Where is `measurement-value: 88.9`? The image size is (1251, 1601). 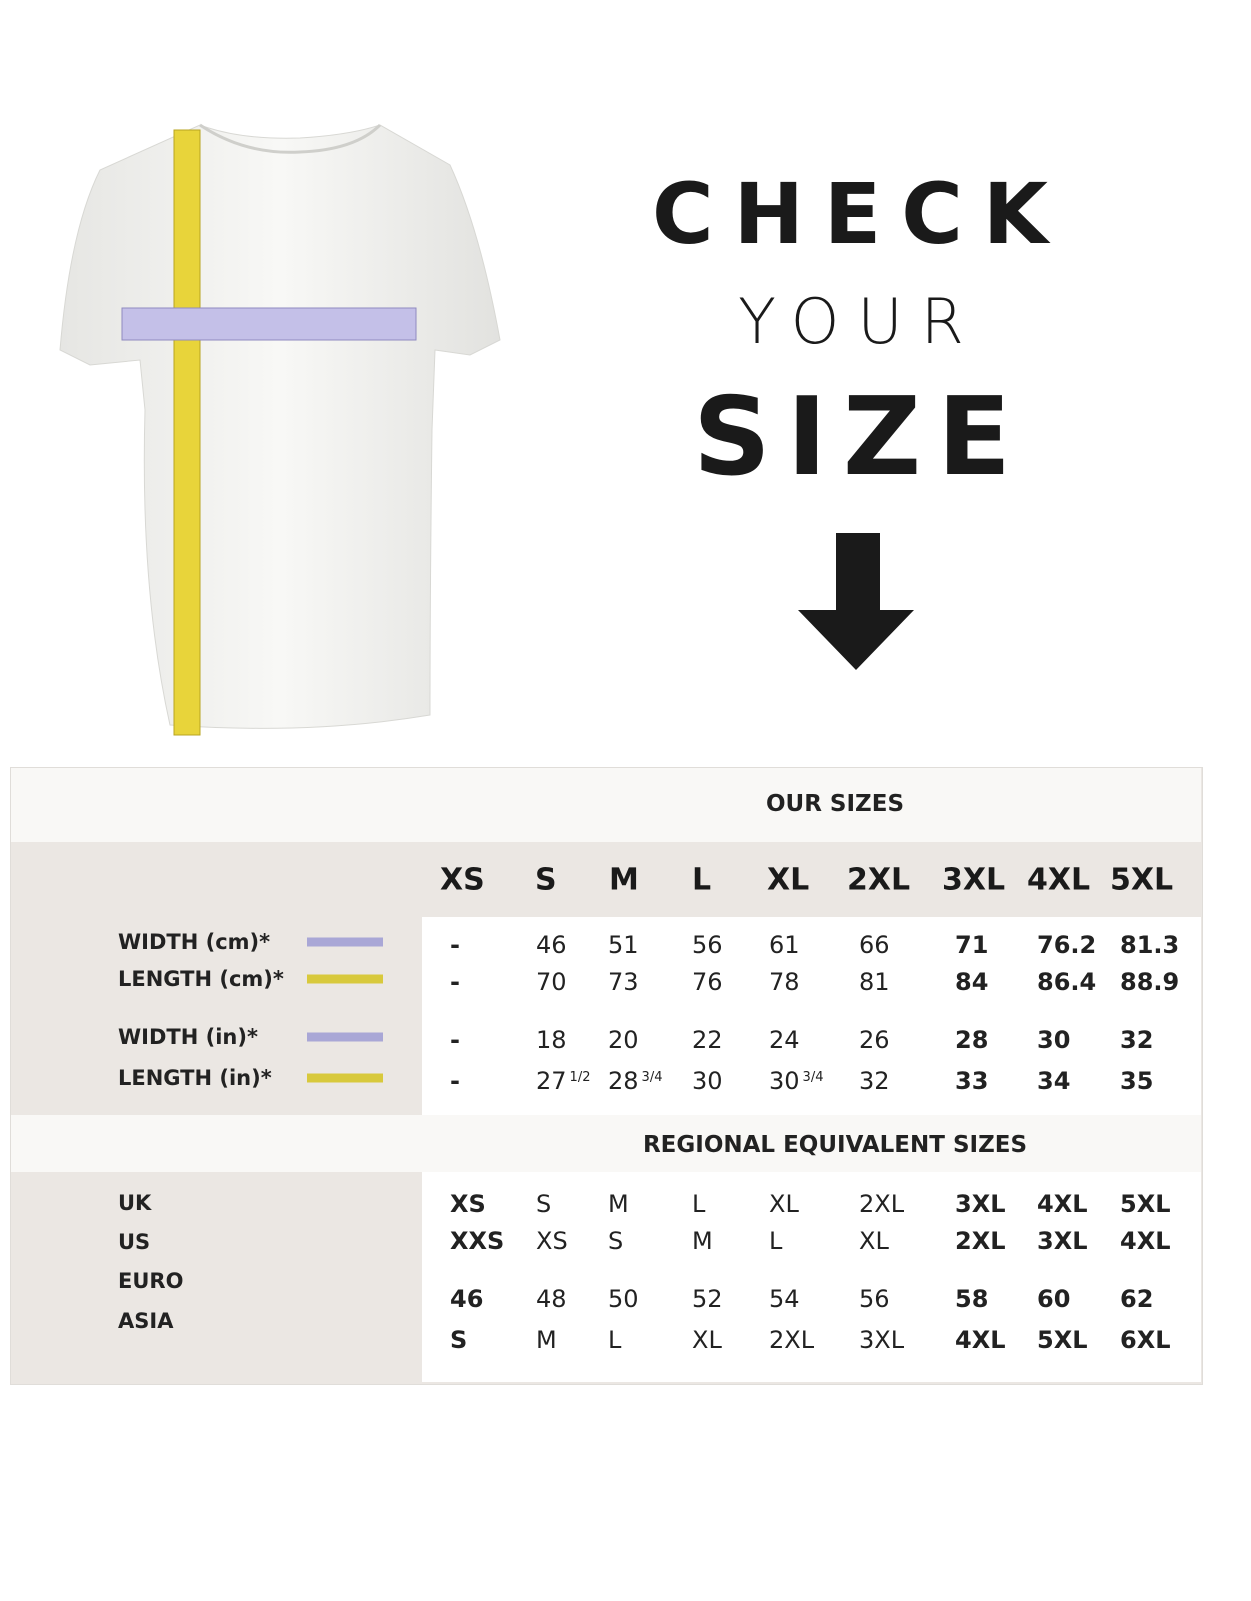 measurement-value: 88.9 is located at coordinates (1149, 982).